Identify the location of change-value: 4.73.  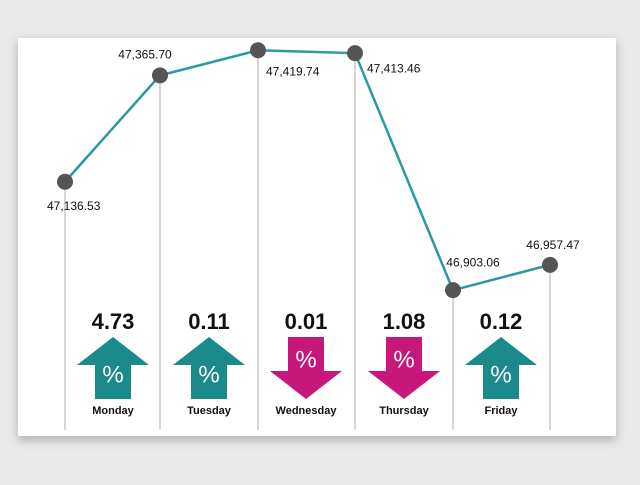
(113, 321).